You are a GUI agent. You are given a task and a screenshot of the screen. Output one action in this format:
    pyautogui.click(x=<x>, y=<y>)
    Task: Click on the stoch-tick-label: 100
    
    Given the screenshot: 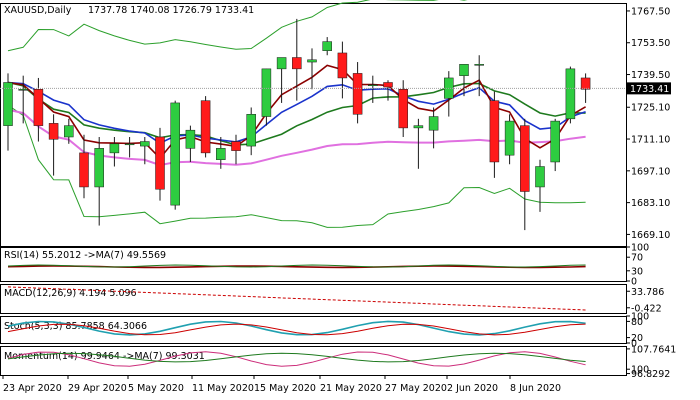 What is the action you would take?
    pyautogui.click(x=640, y=317)
    